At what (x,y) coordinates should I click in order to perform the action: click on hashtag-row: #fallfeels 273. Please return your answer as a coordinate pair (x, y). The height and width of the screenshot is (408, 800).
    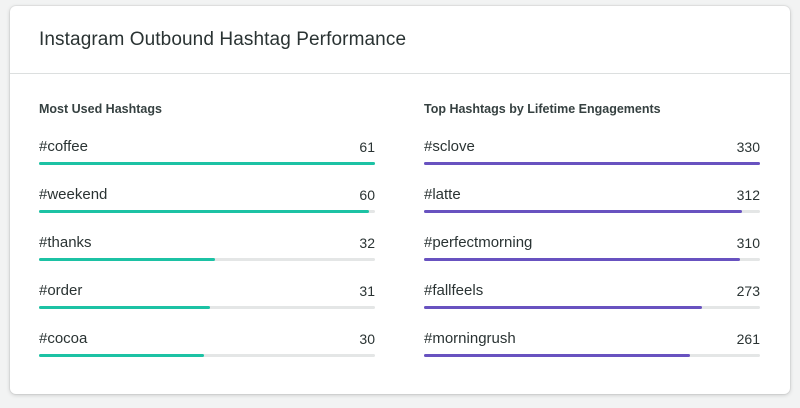
    Looking at the image, I should click on (592, 298).